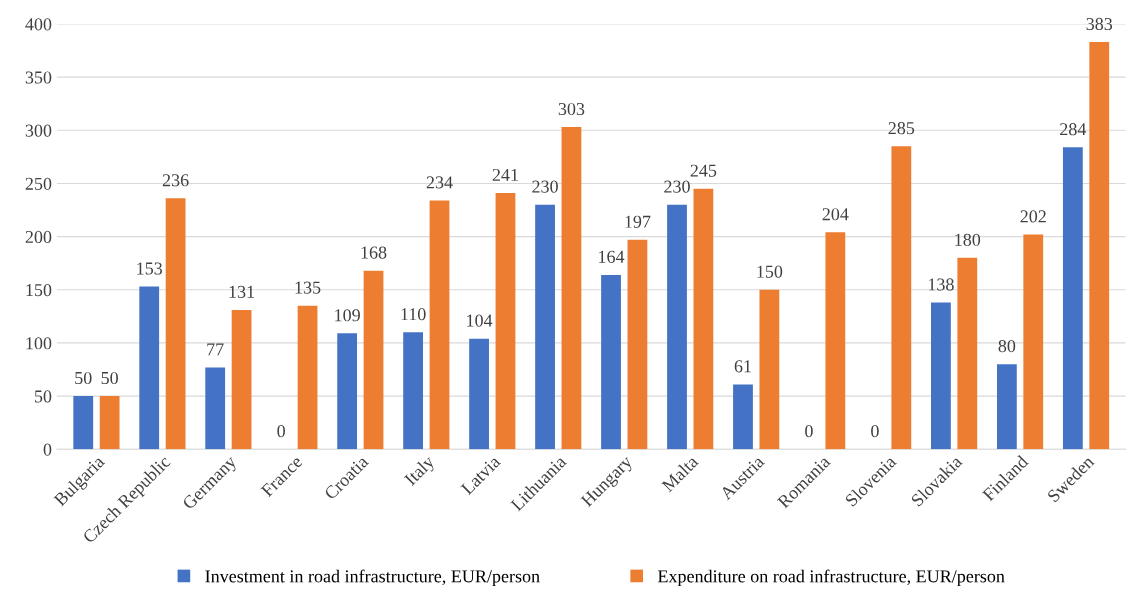 This screenshot has width=1137, height=599. What do you see at coordinates (38, 130) in the screenshot?
I see `y-tick-label: 300` at bounding box center [38, 130].